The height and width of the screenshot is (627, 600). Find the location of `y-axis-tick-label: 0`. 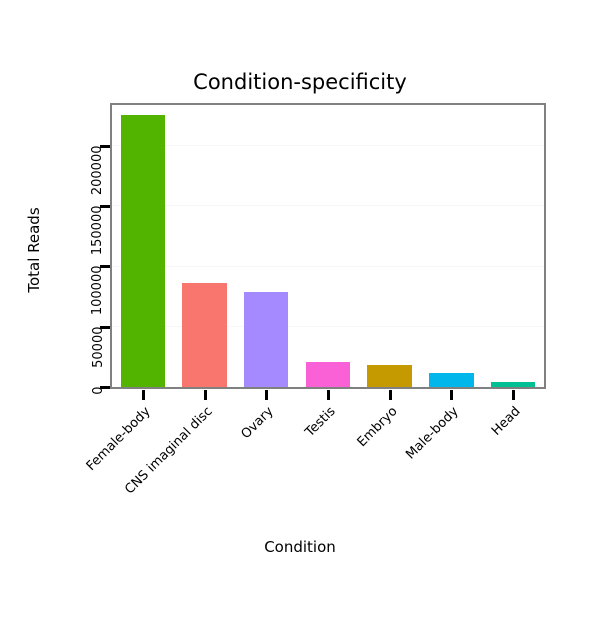

y-axis-tick-label: 0 is located at coordinates (98, 390).